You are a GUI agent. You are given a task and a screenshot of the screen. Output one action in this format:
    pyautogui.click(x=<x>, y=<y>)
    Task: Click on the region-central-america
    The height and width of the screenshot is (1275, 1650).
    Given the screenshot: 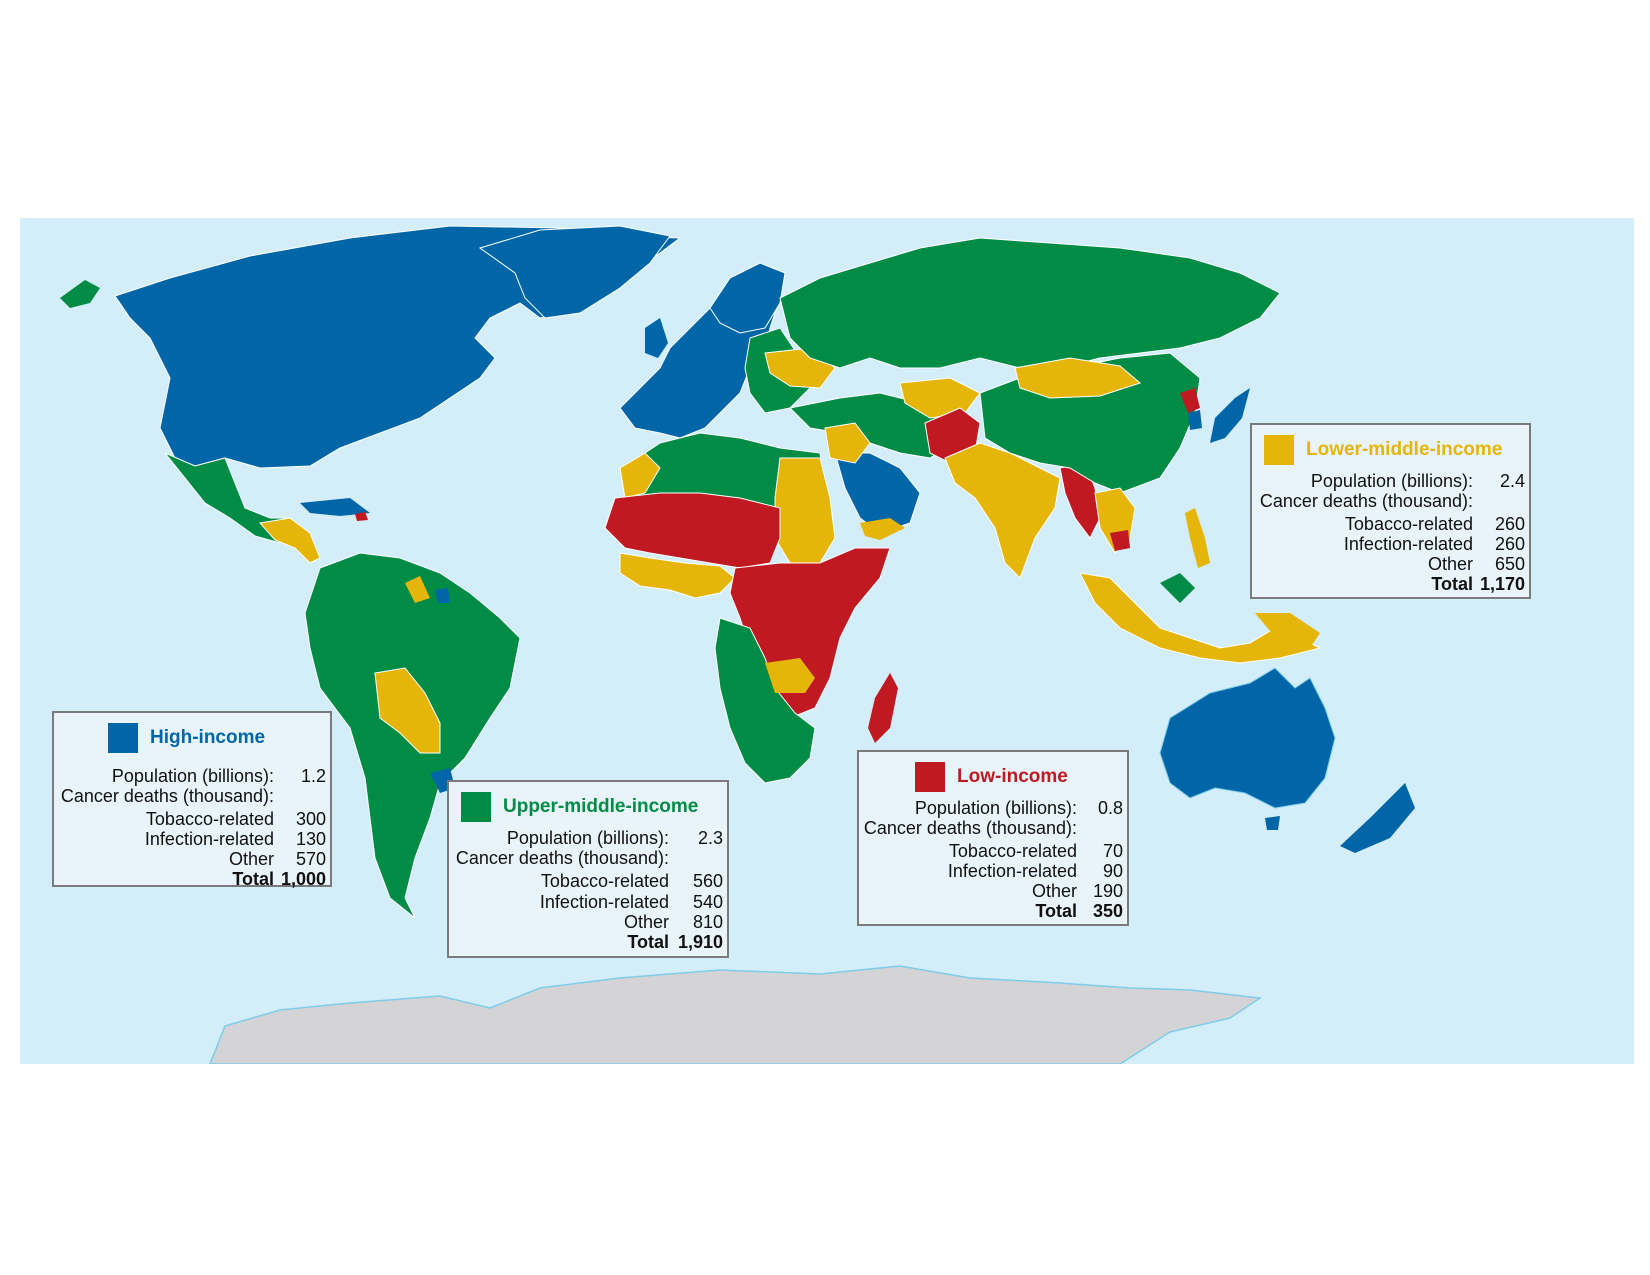 What is the action you would take?
    pyautogui.click(x=290, y=540)
    